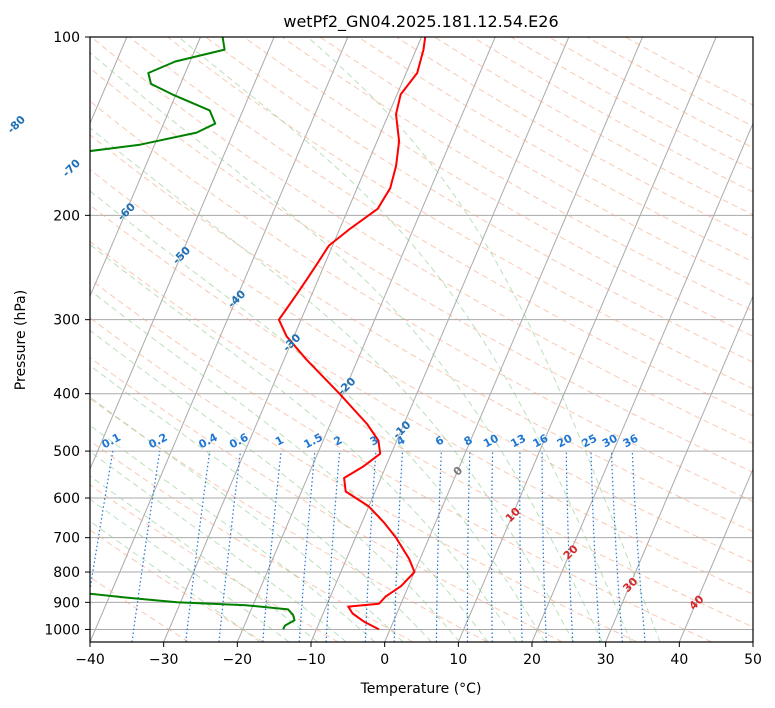 The height and width of the screenshot is (708, 775). I want to click on x-tick-label: −10, so click(311, 660).